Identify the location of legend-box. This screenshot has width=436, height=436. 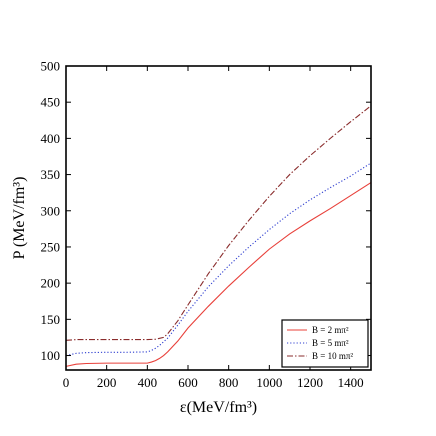
(325, 343).